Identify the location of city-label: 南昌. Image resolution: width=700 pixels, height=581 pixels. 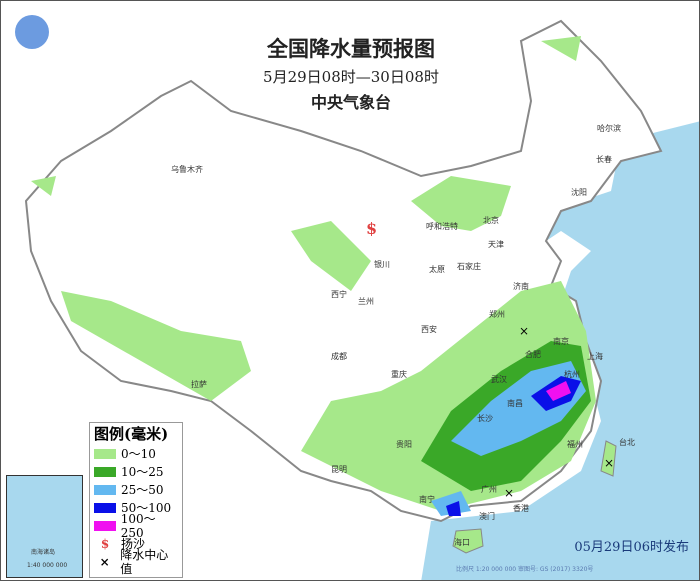
(515, 403).